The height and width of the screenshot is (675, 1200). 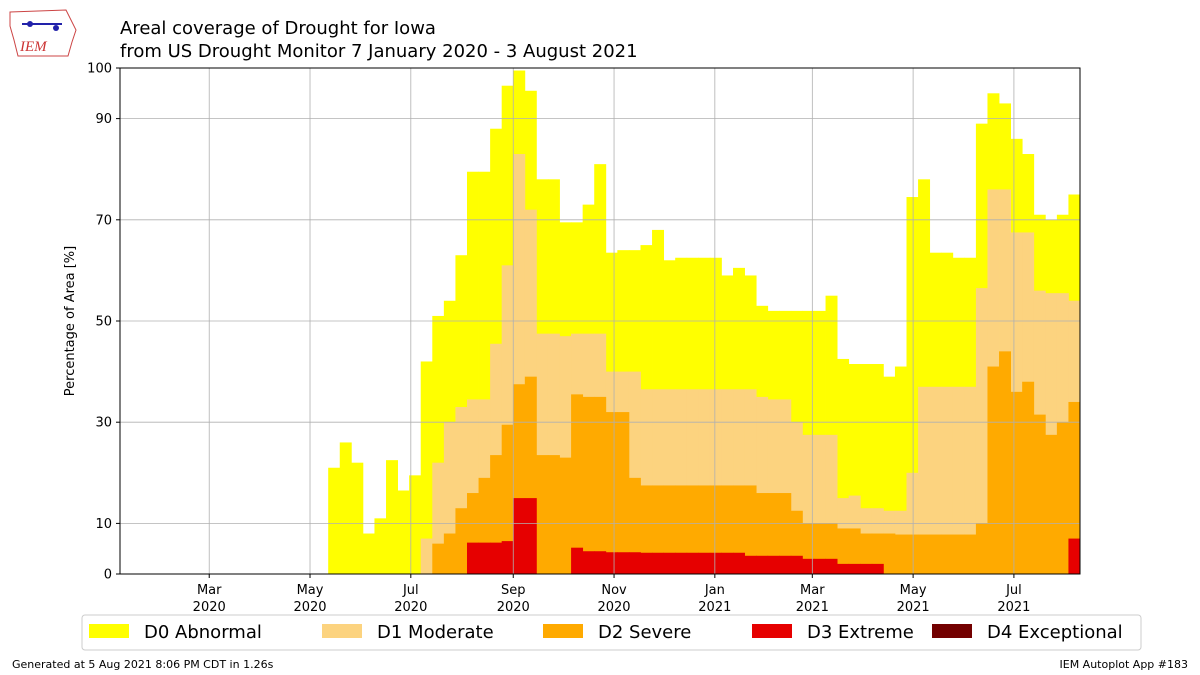 What do you see at coordinates (203, 632) in the screenshot?
I see `legend-label: D0 Abnormal` at bounding box center [203, 632].